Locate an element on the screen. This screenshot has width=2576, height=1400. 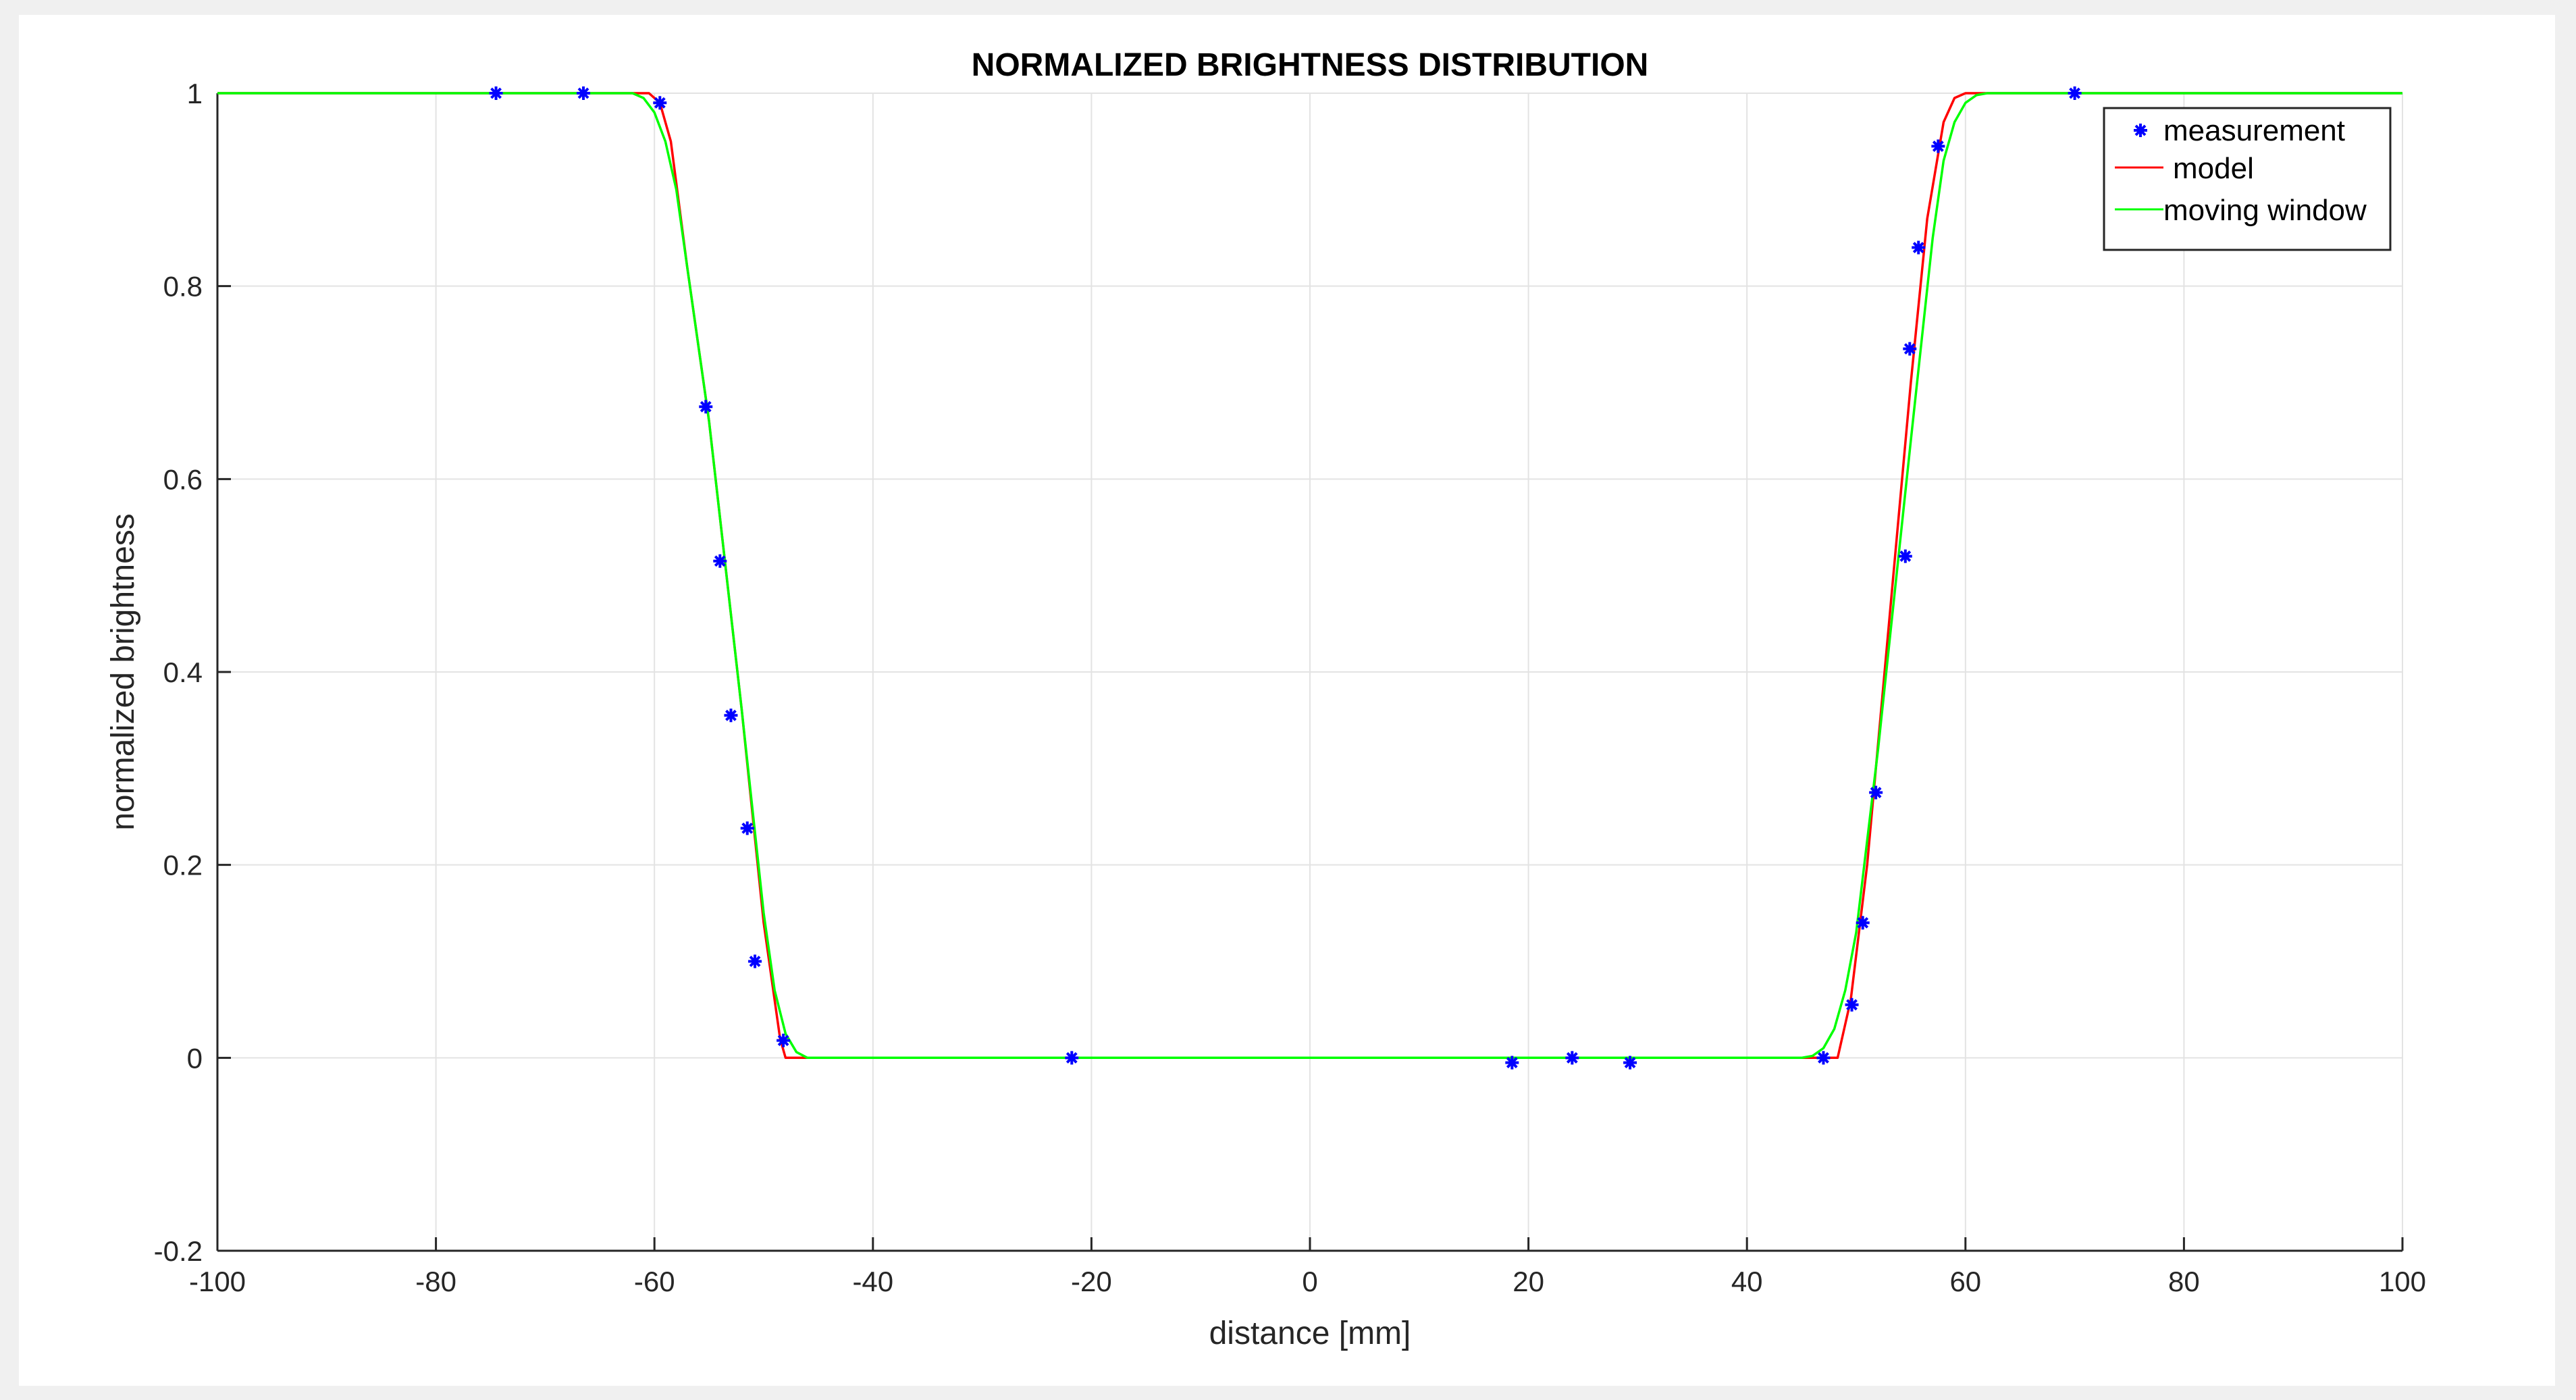
x-tick-label: 60 is located at coordinates (1965, 1281).